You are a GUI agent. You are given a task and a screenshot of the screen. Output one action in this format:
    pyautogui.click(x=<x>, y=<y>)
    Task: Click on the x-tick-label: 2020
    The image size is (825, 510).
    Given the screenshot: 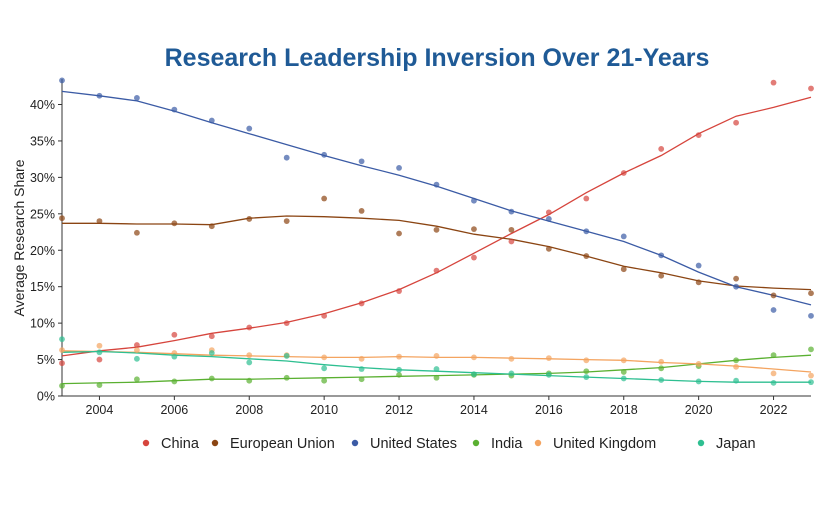 What is the action you would take?
    pyautogui.click(x=699, y=410)
    